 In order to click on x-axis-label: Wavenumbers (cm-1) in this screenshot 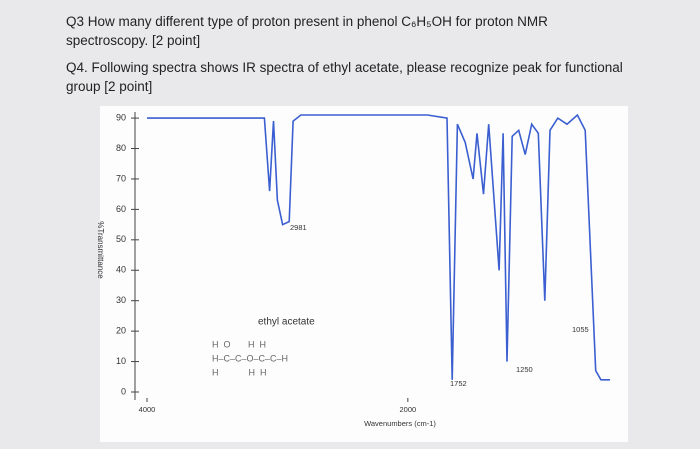, I will do `click(400, 423)`.